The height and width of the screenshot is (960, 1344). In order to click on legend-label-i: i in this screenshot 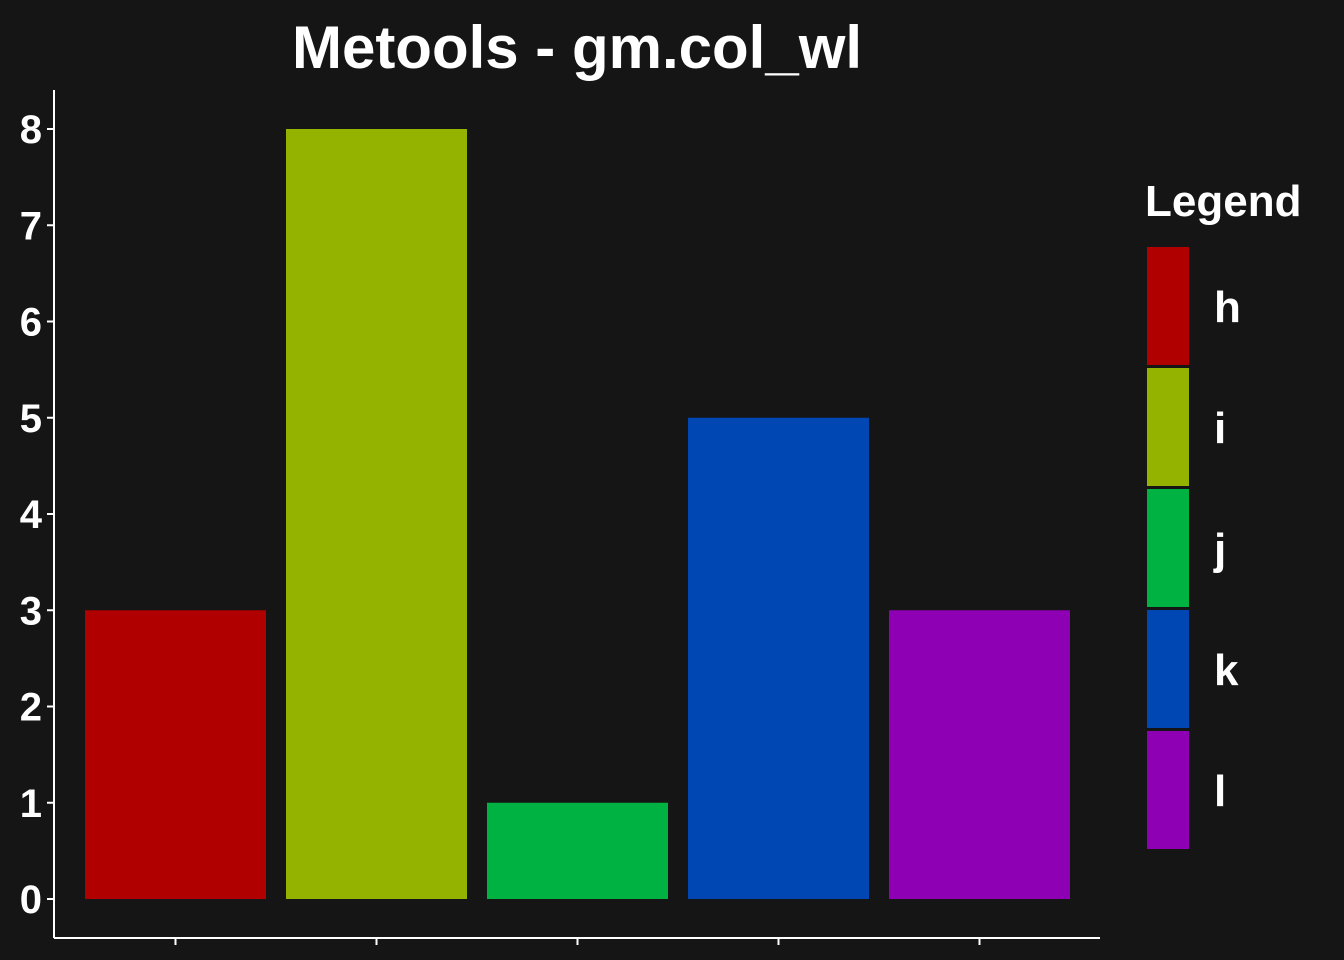, I will do `click(1220, 428)`.